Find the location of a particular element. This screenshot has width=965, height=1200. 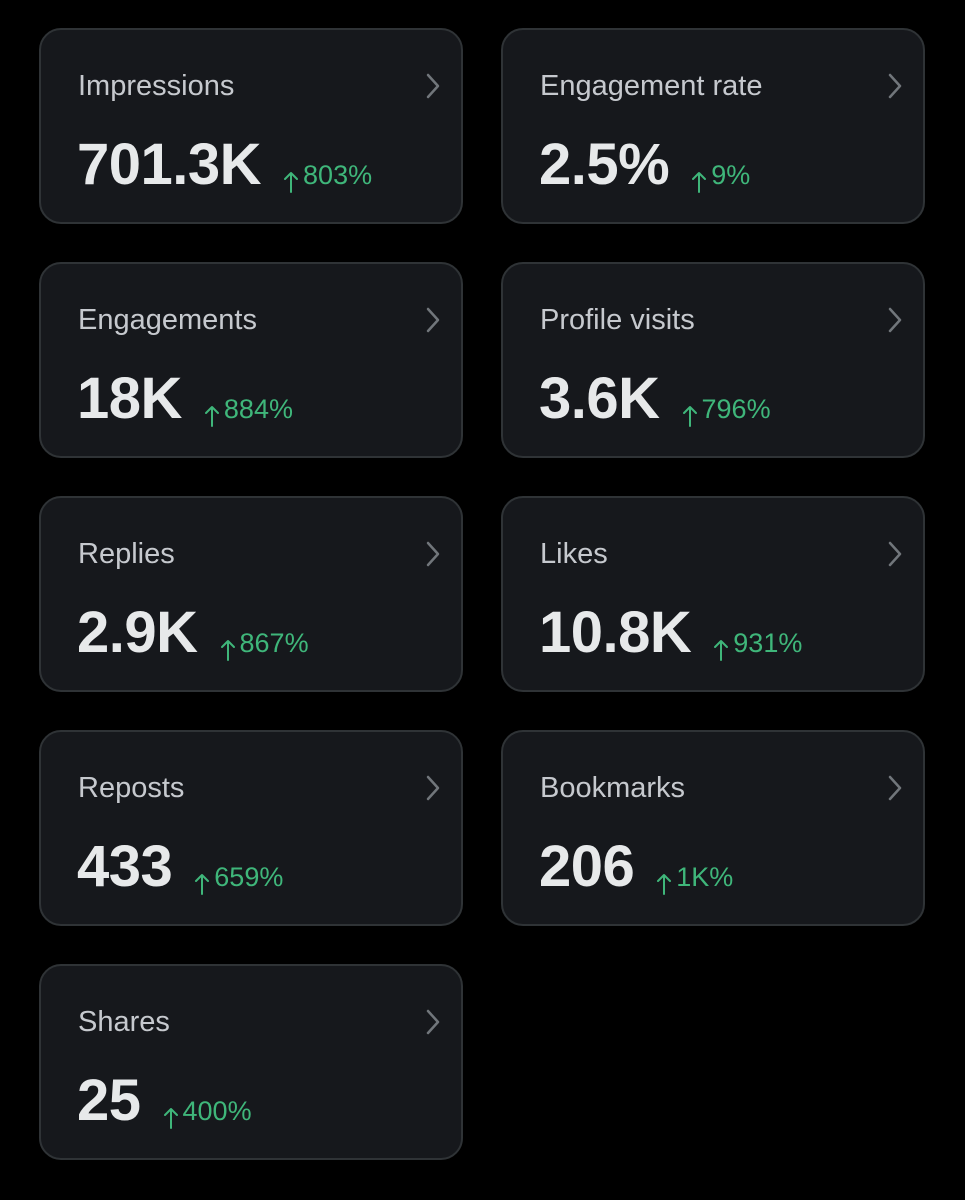

metric-card: Bookmarks 206 1K% is located at coordinates (713, 828).